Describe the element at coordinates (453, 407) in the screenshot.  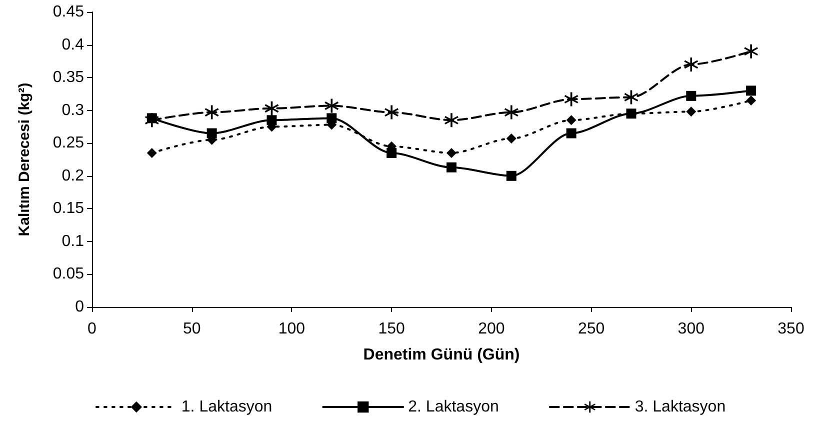
I see `legend-label: 2. Laktasyon` at that location.